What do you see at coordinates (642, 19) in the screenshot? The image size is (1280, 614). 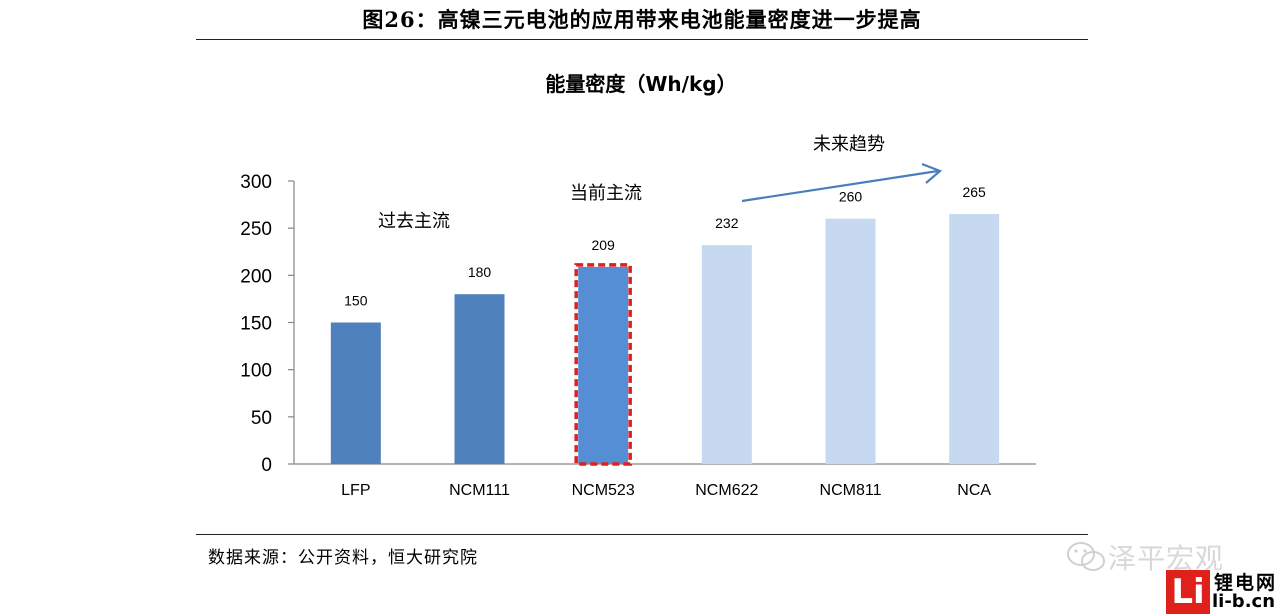 I see `figure-title: 图26：高镍三元电池的应用带来电池能量密度进一步提高` at bounding box center [642, 19].